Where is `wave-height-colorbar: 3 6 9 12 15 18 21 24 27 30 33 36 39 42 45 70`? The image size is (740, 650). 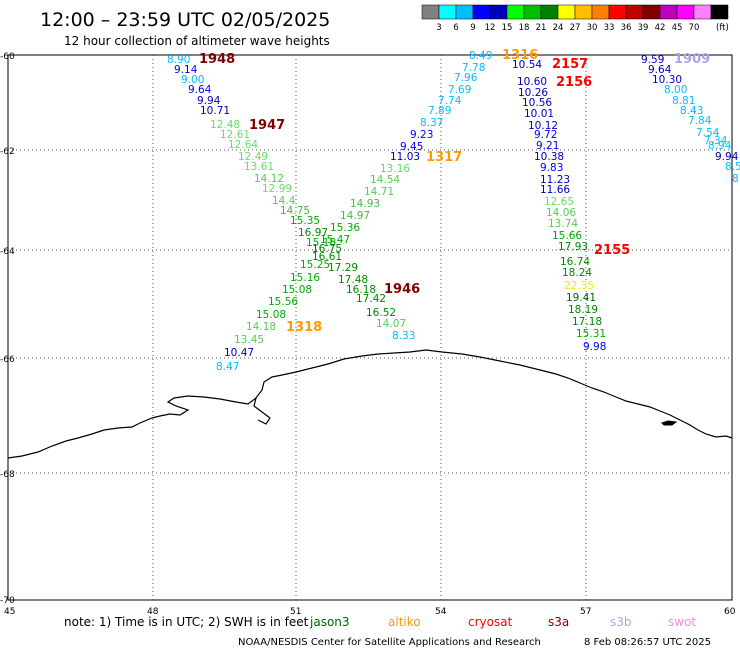
wave-height-colorbar: 3 6 9 12 15 18 21 24 27 30 33 36 39 42 45 70 is located at coordinates (575, 18).